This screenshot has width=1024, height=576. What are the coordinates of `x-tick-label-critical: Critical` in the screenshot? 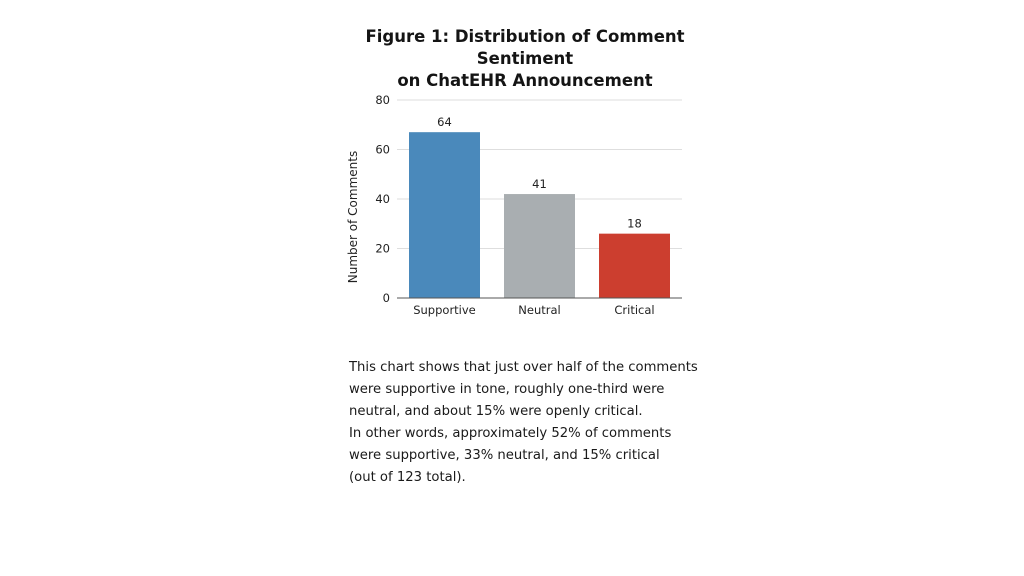 It's located at (634, 310).